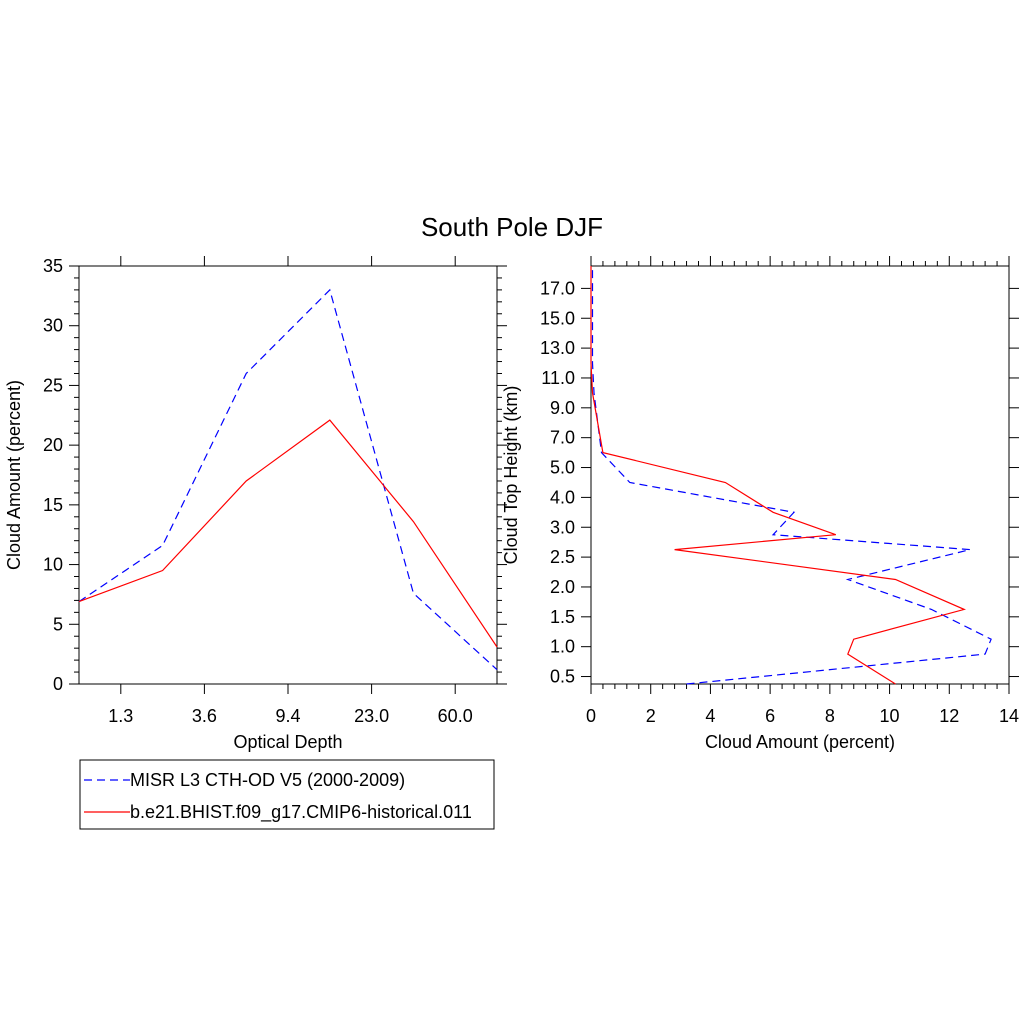  What do you see at coordinates (591, 716) in the screenshot?
I see `right-x-tick-label: 0` at bounding box center [591, 716].